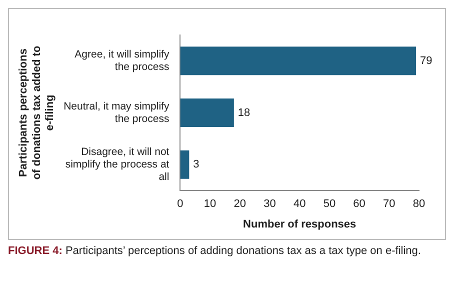 The height and width of the screenshot is (292, 454). What do you see at coordinates (122, 61) in the screenshot?
I see `y-tick-label: Agree, it will simplify the process` at bounding box center [122, 61].